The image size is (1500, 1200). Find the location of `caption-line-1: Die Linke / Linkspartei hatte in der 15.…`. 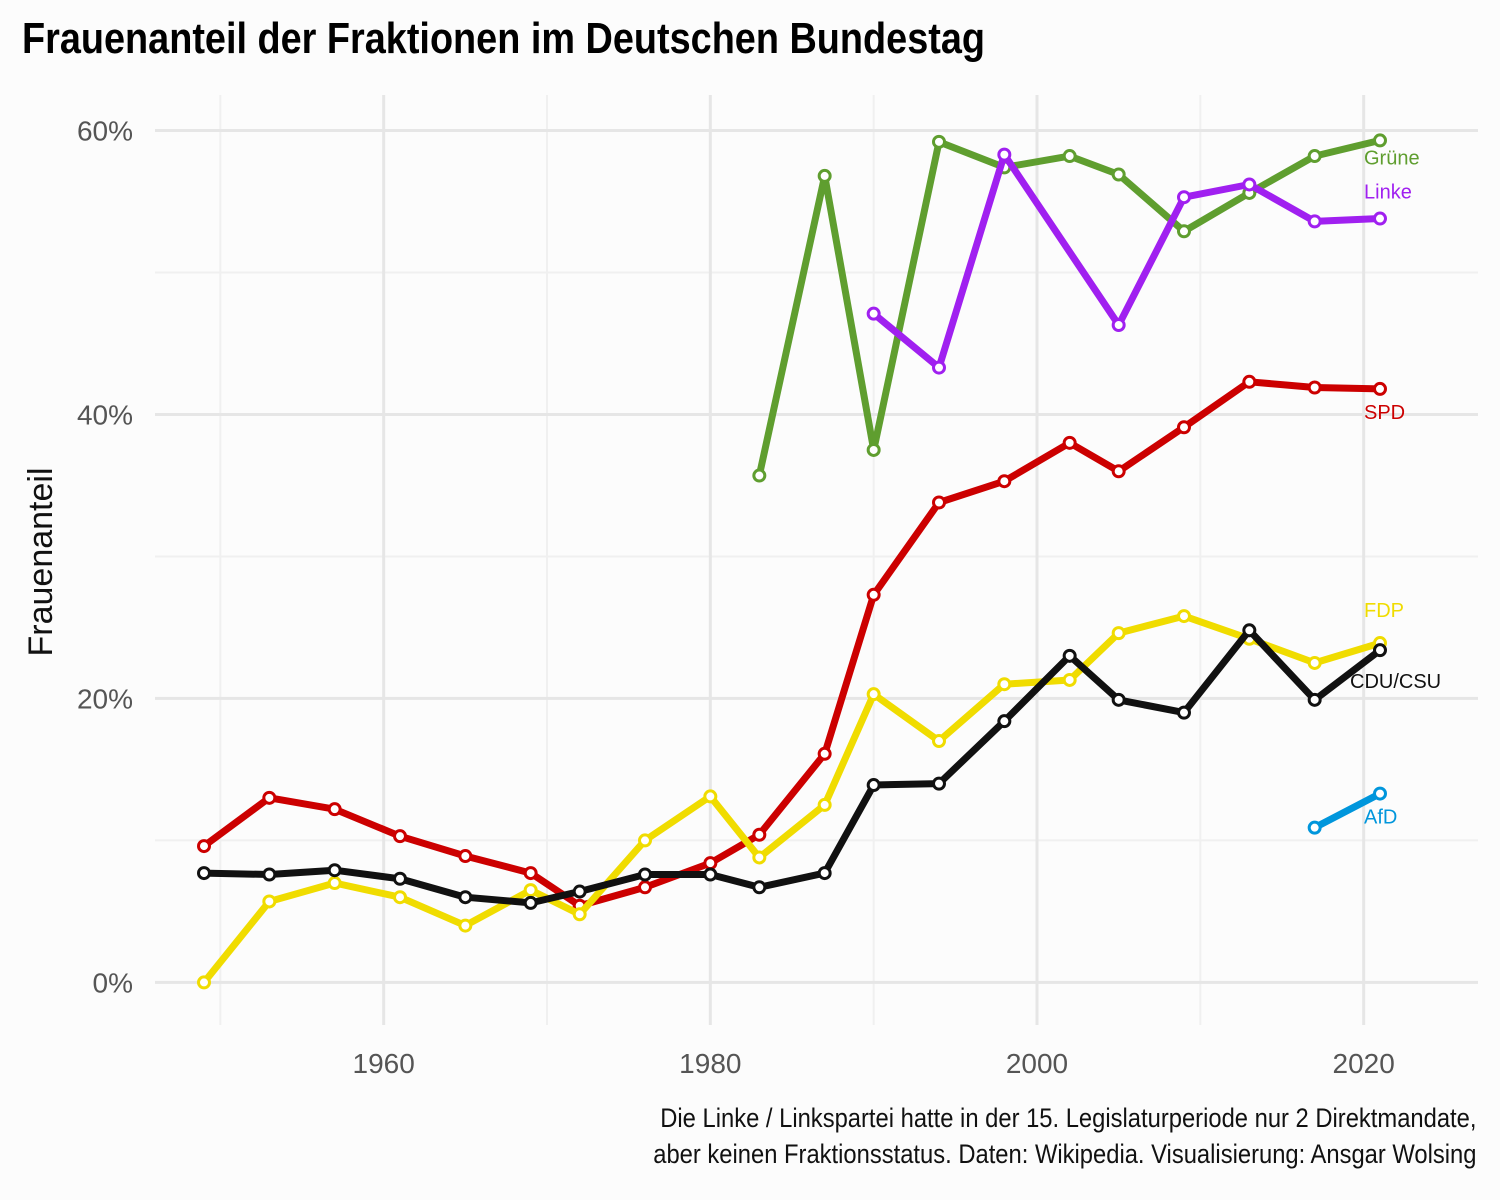

caption-line-1: Die Linke / Linkspartei hatte in der 15.… is located at coordinates (1067, 1118).